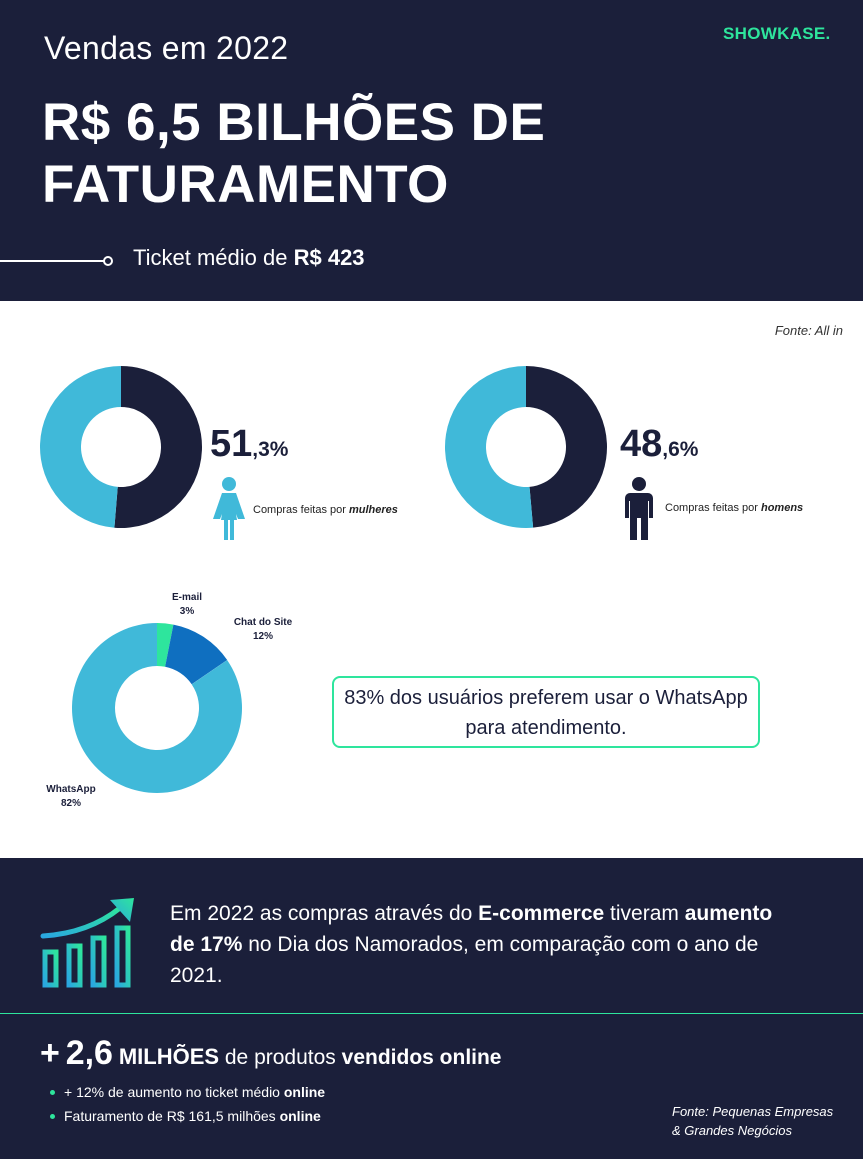 This screenshot has height=1159, width=863. Describe the element at coordinates (213, 257) in the screenshot. I see `ticket-prefix: Ticket médio de` at that location.